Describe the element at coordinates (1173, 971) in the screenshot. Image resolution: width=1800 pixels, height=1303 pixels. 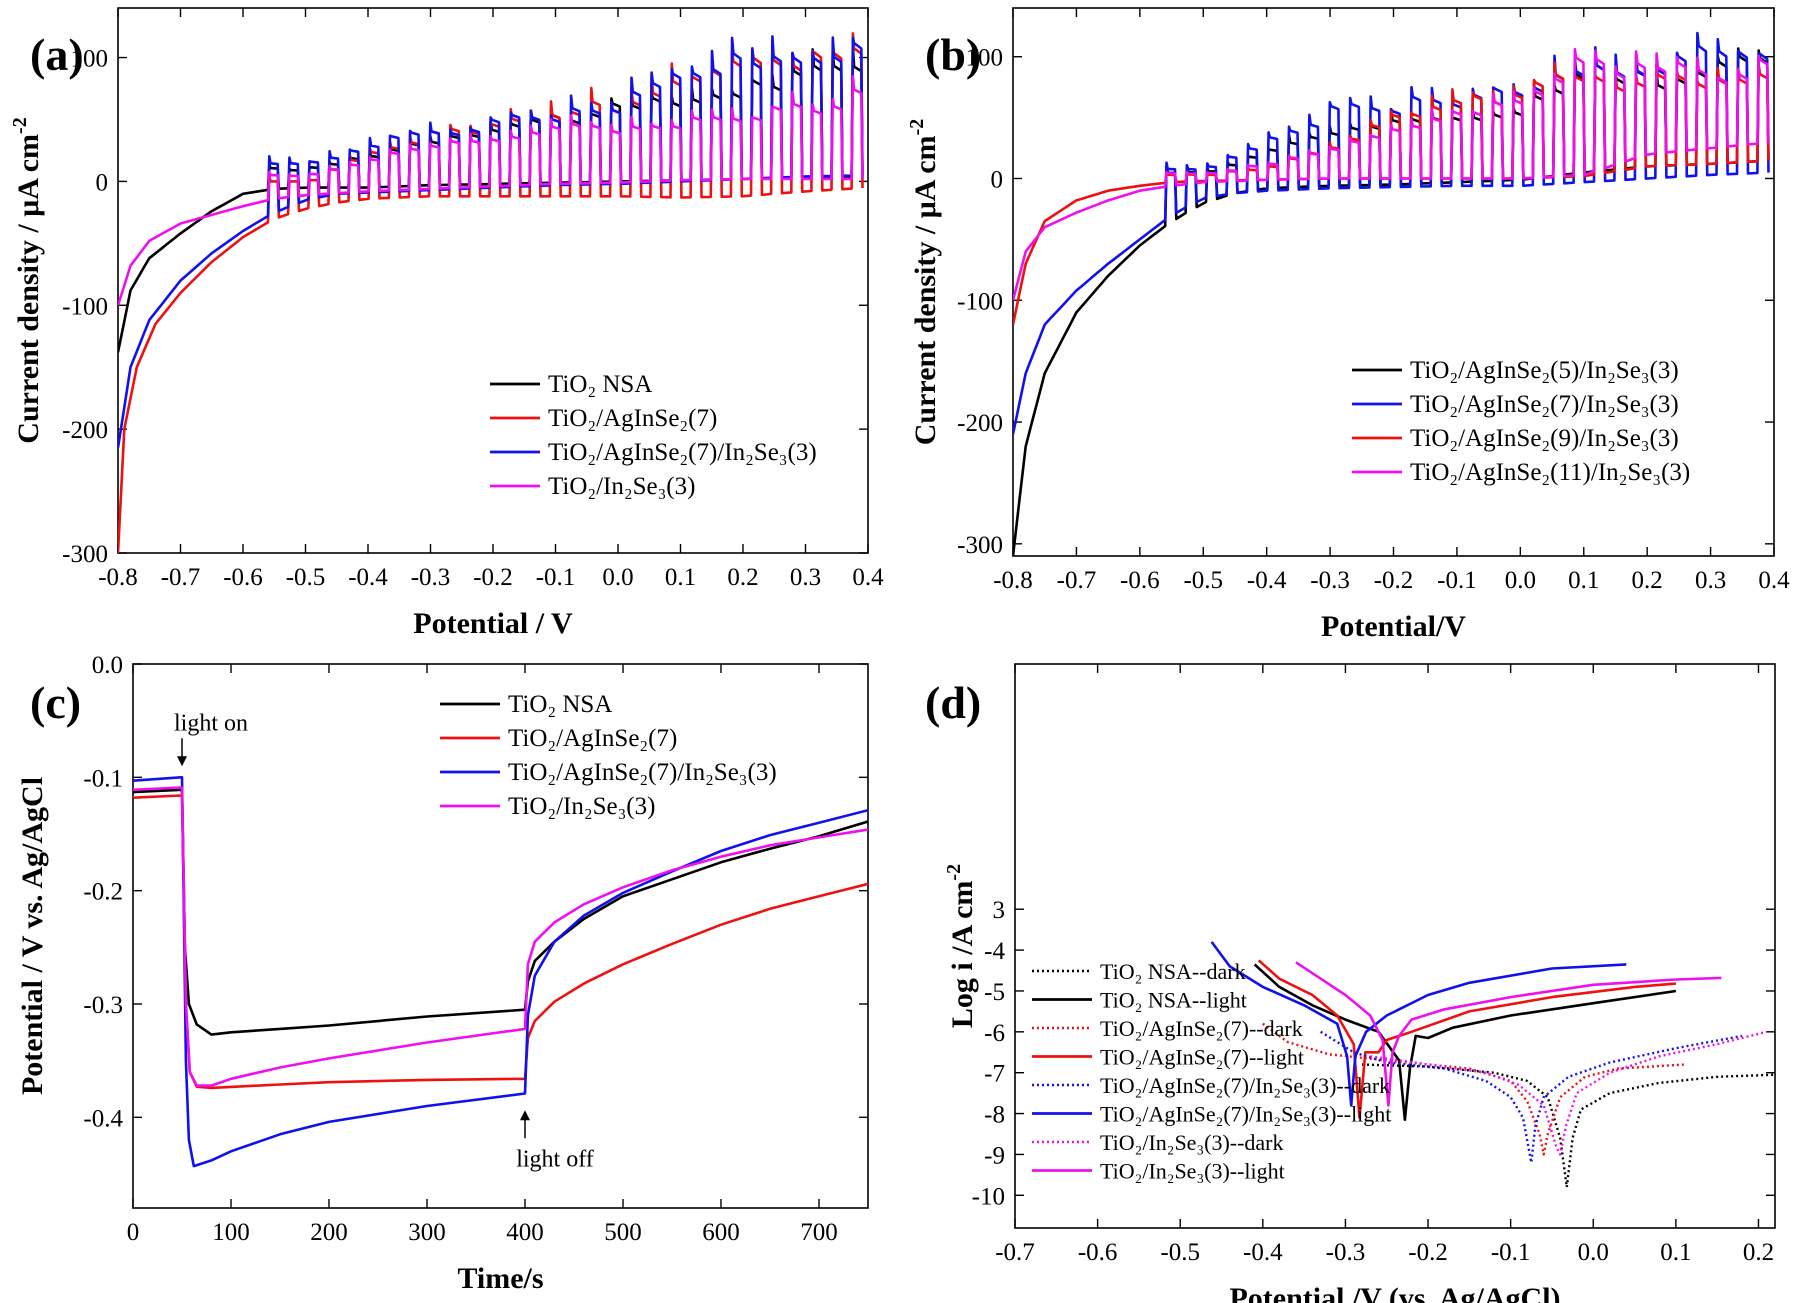
I see `legend-label: TiO₂ NSA--dark` at that location.